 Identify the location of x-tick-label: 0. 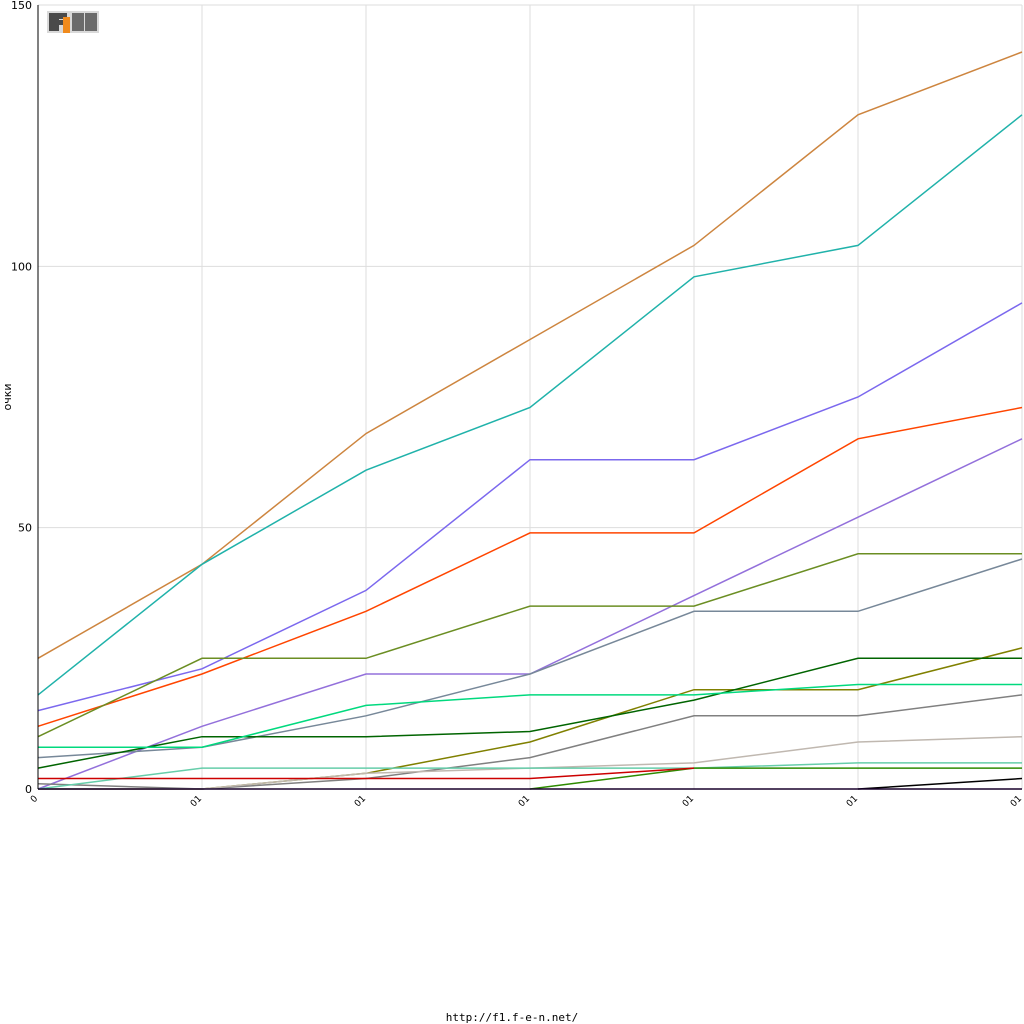
(34, 799).